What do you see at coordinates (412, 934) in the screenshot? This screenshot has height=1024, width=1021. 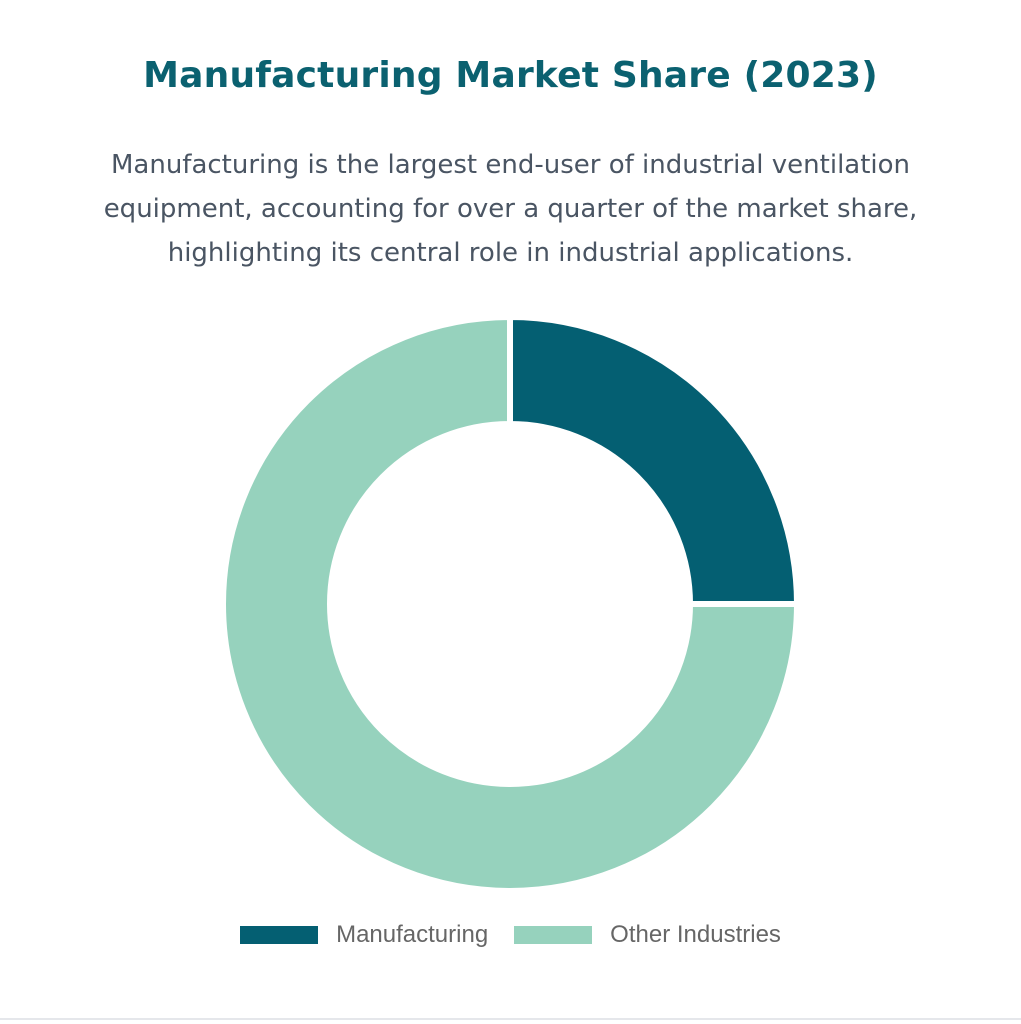 I see `legend-label-manufacturing: Manufacturing` at bounding box center [412, 934].